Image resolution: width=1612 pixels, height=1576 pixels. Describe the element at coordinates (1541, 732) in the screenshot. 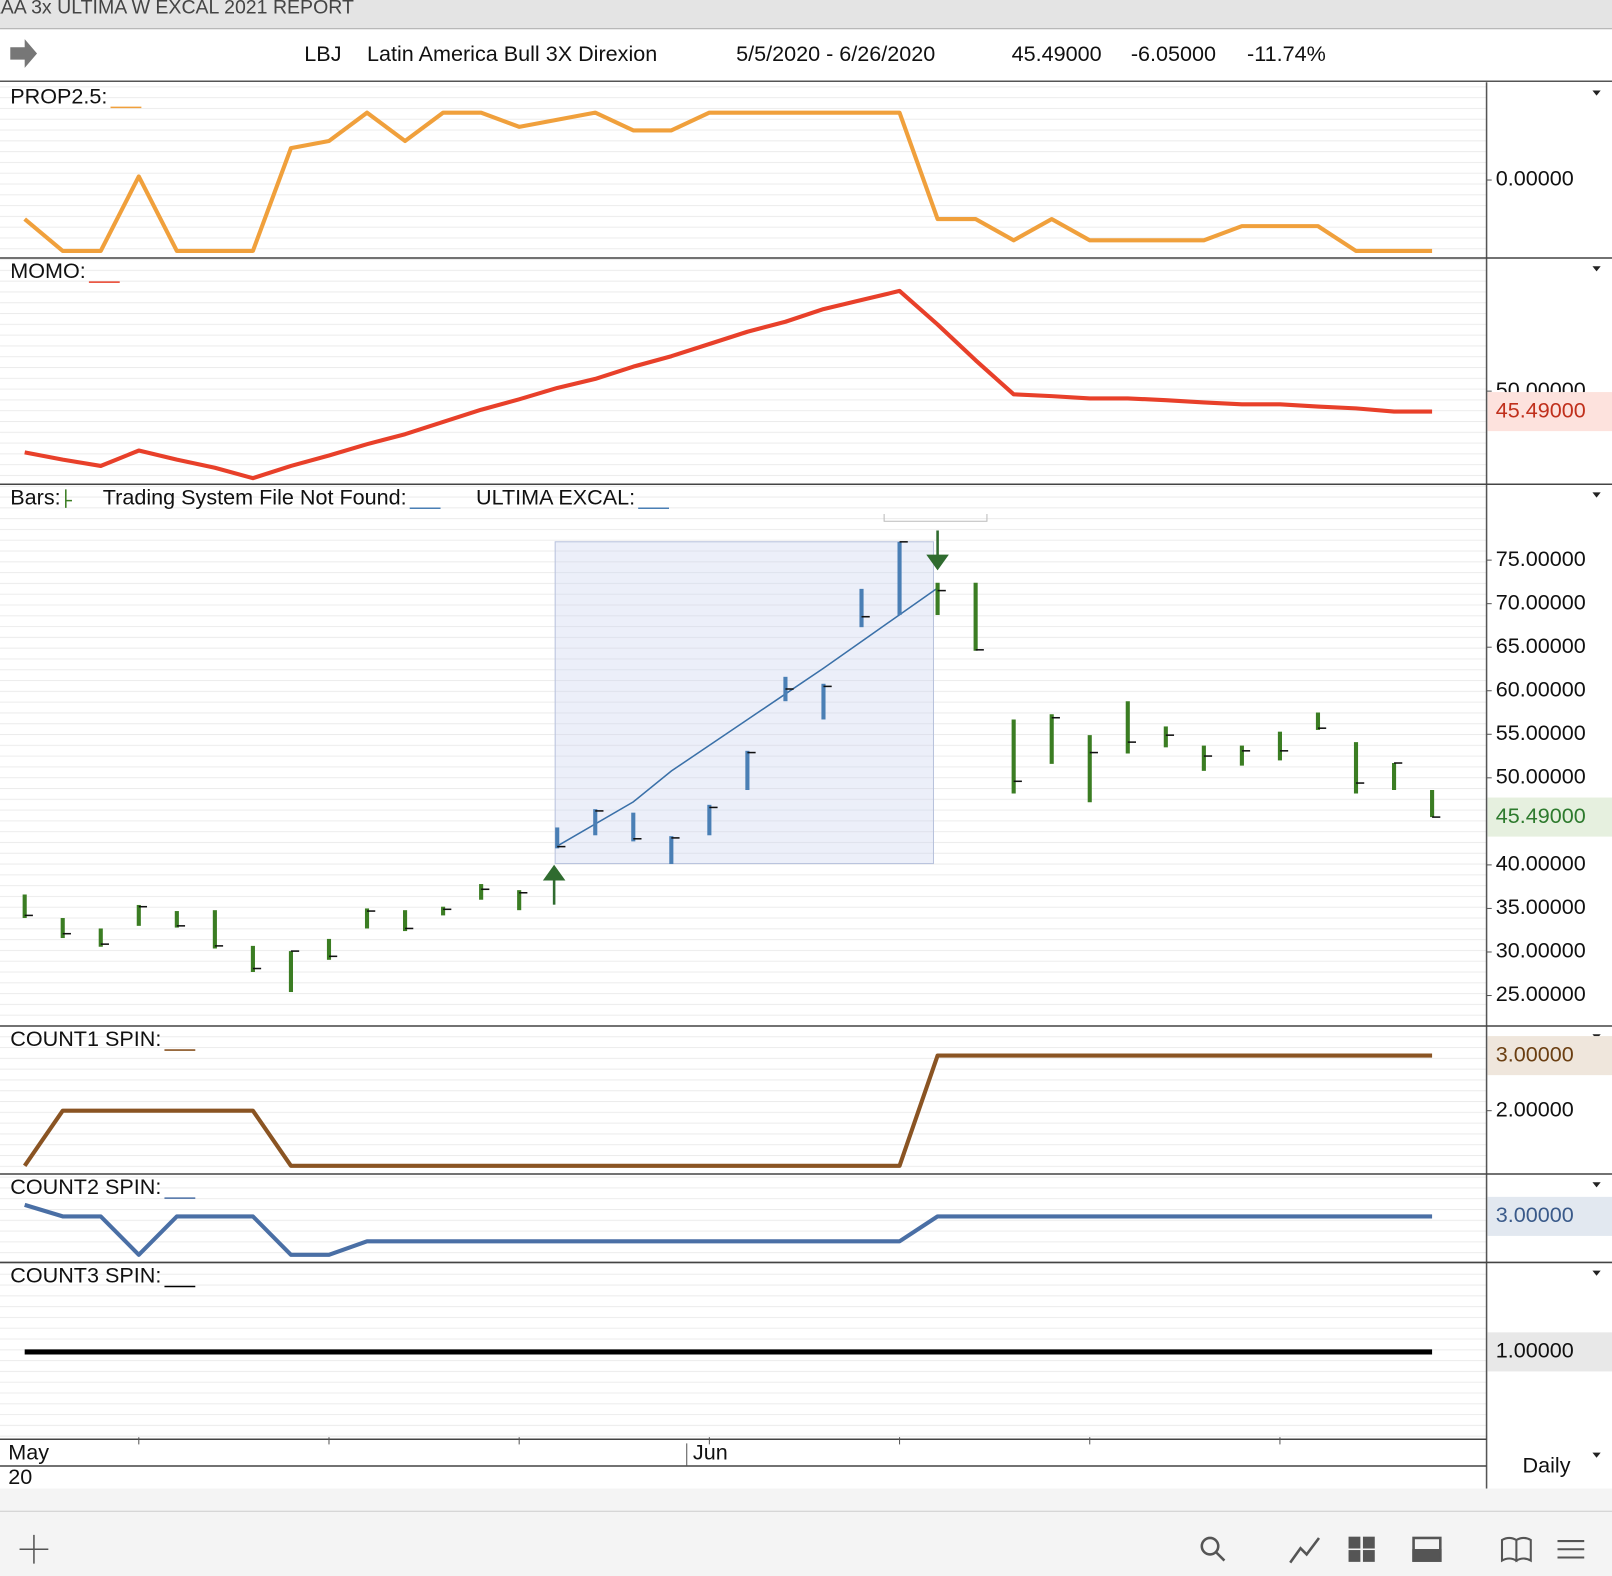

I see `y-tick-label: 55.00000` at that location.